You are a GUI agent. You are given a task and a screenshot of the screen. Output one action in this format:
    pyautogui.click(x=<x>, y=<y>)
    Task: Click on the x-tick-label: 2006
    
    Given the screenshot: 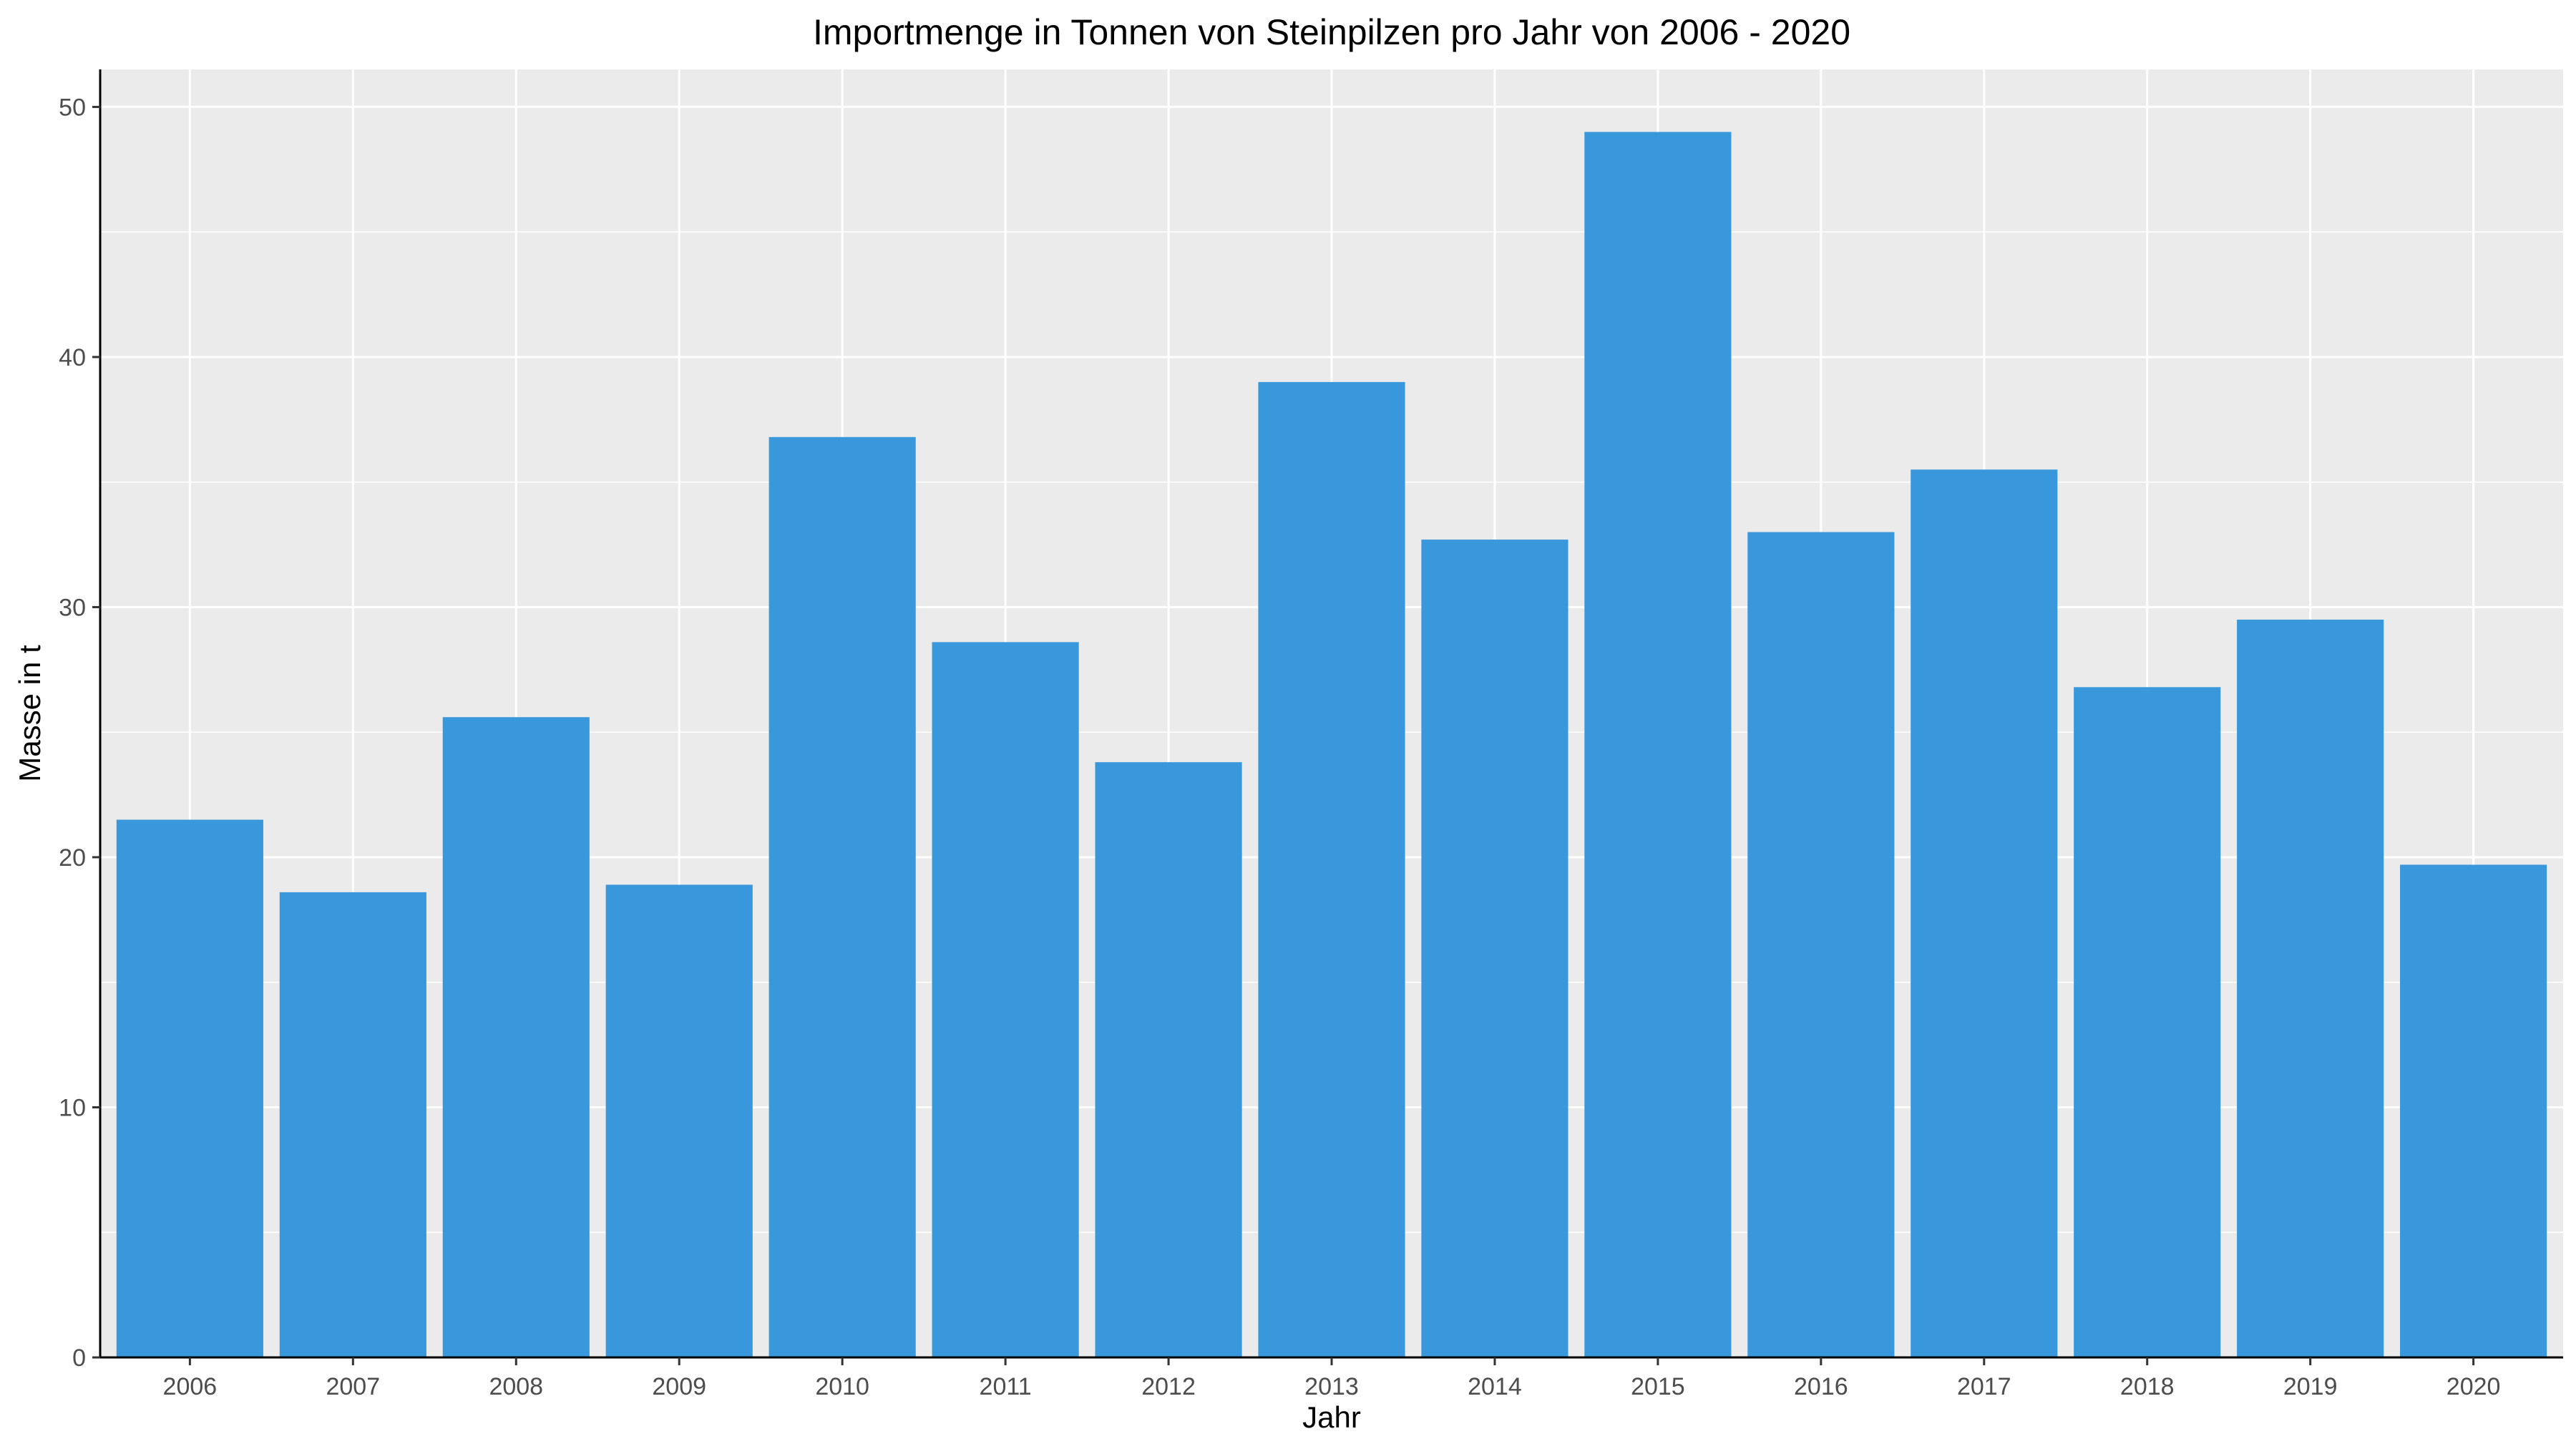 What is the action you would take?
    pyautogui.click(x=190, y=1386)
    